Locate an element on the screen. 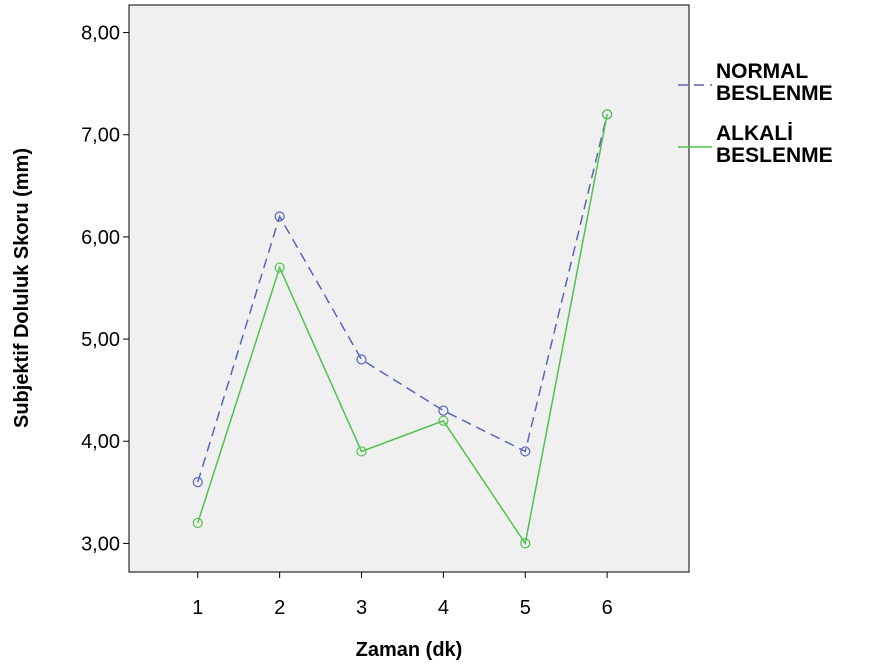 This screenshot has width=878, height=672. y-tick-label: 6,00 is located at coordinates (100, 238).